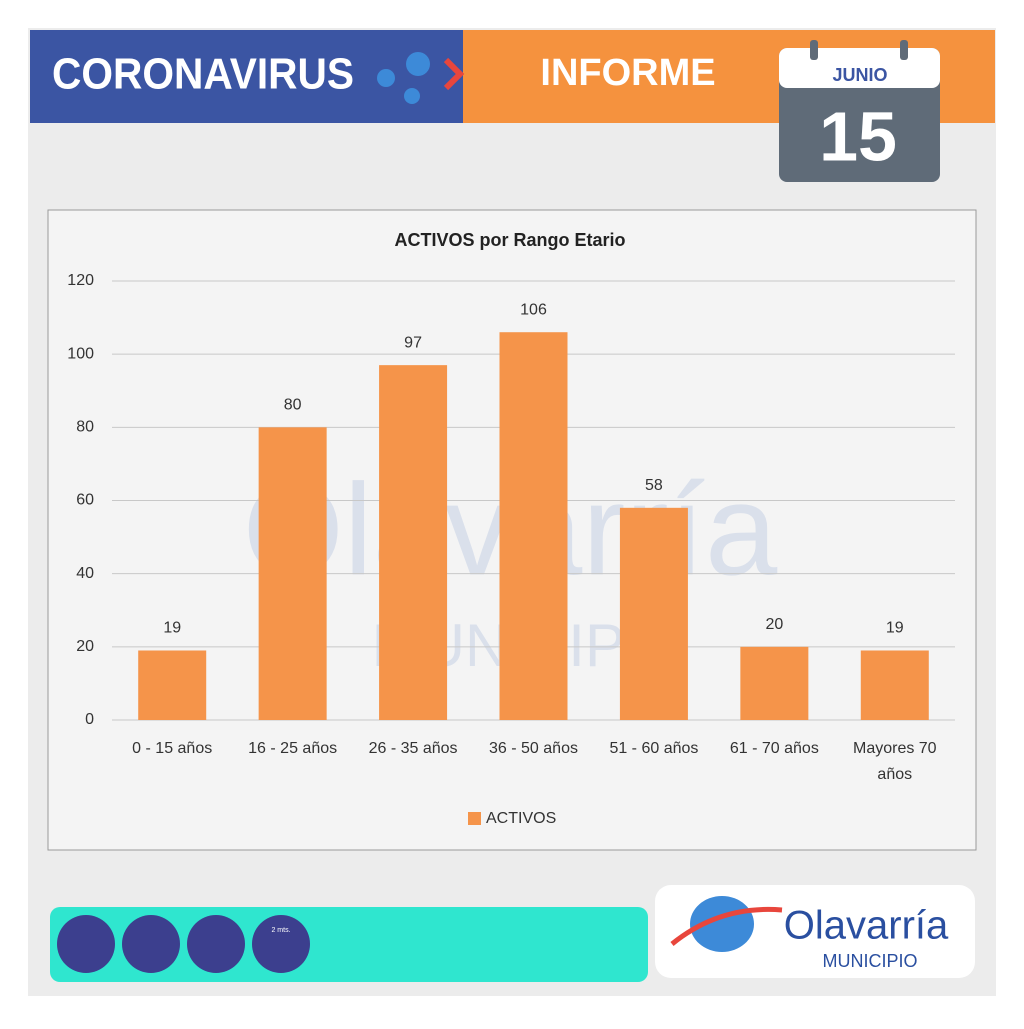 The image size is (1024, 1029). What do you see at coordinates (521, 818) in the screenshot?
I see `legend-label: ACTIVOS` at bounding box center [521, 818].